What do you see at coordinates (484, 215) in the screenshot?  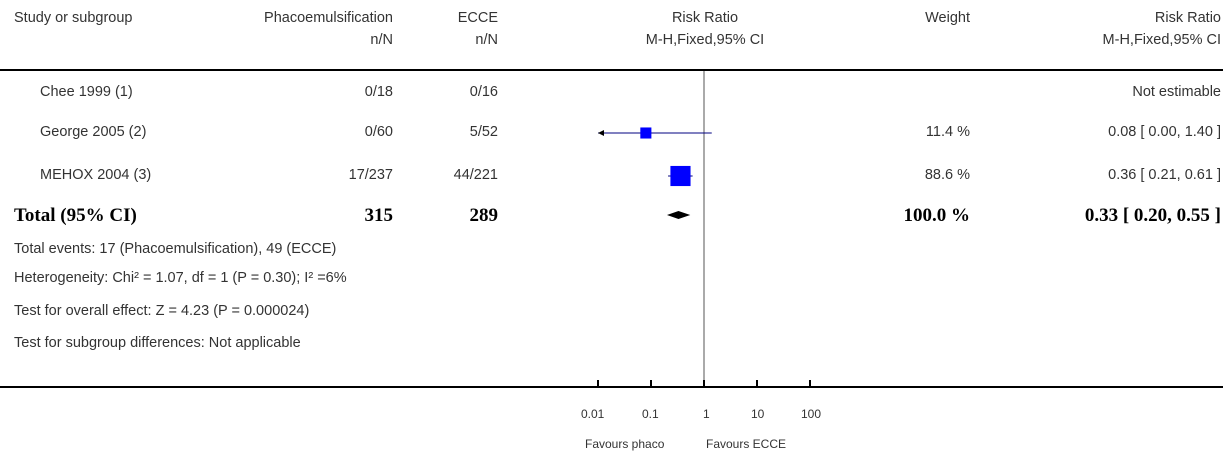 I see `total-control: 289` at bounding box center [484, 215].